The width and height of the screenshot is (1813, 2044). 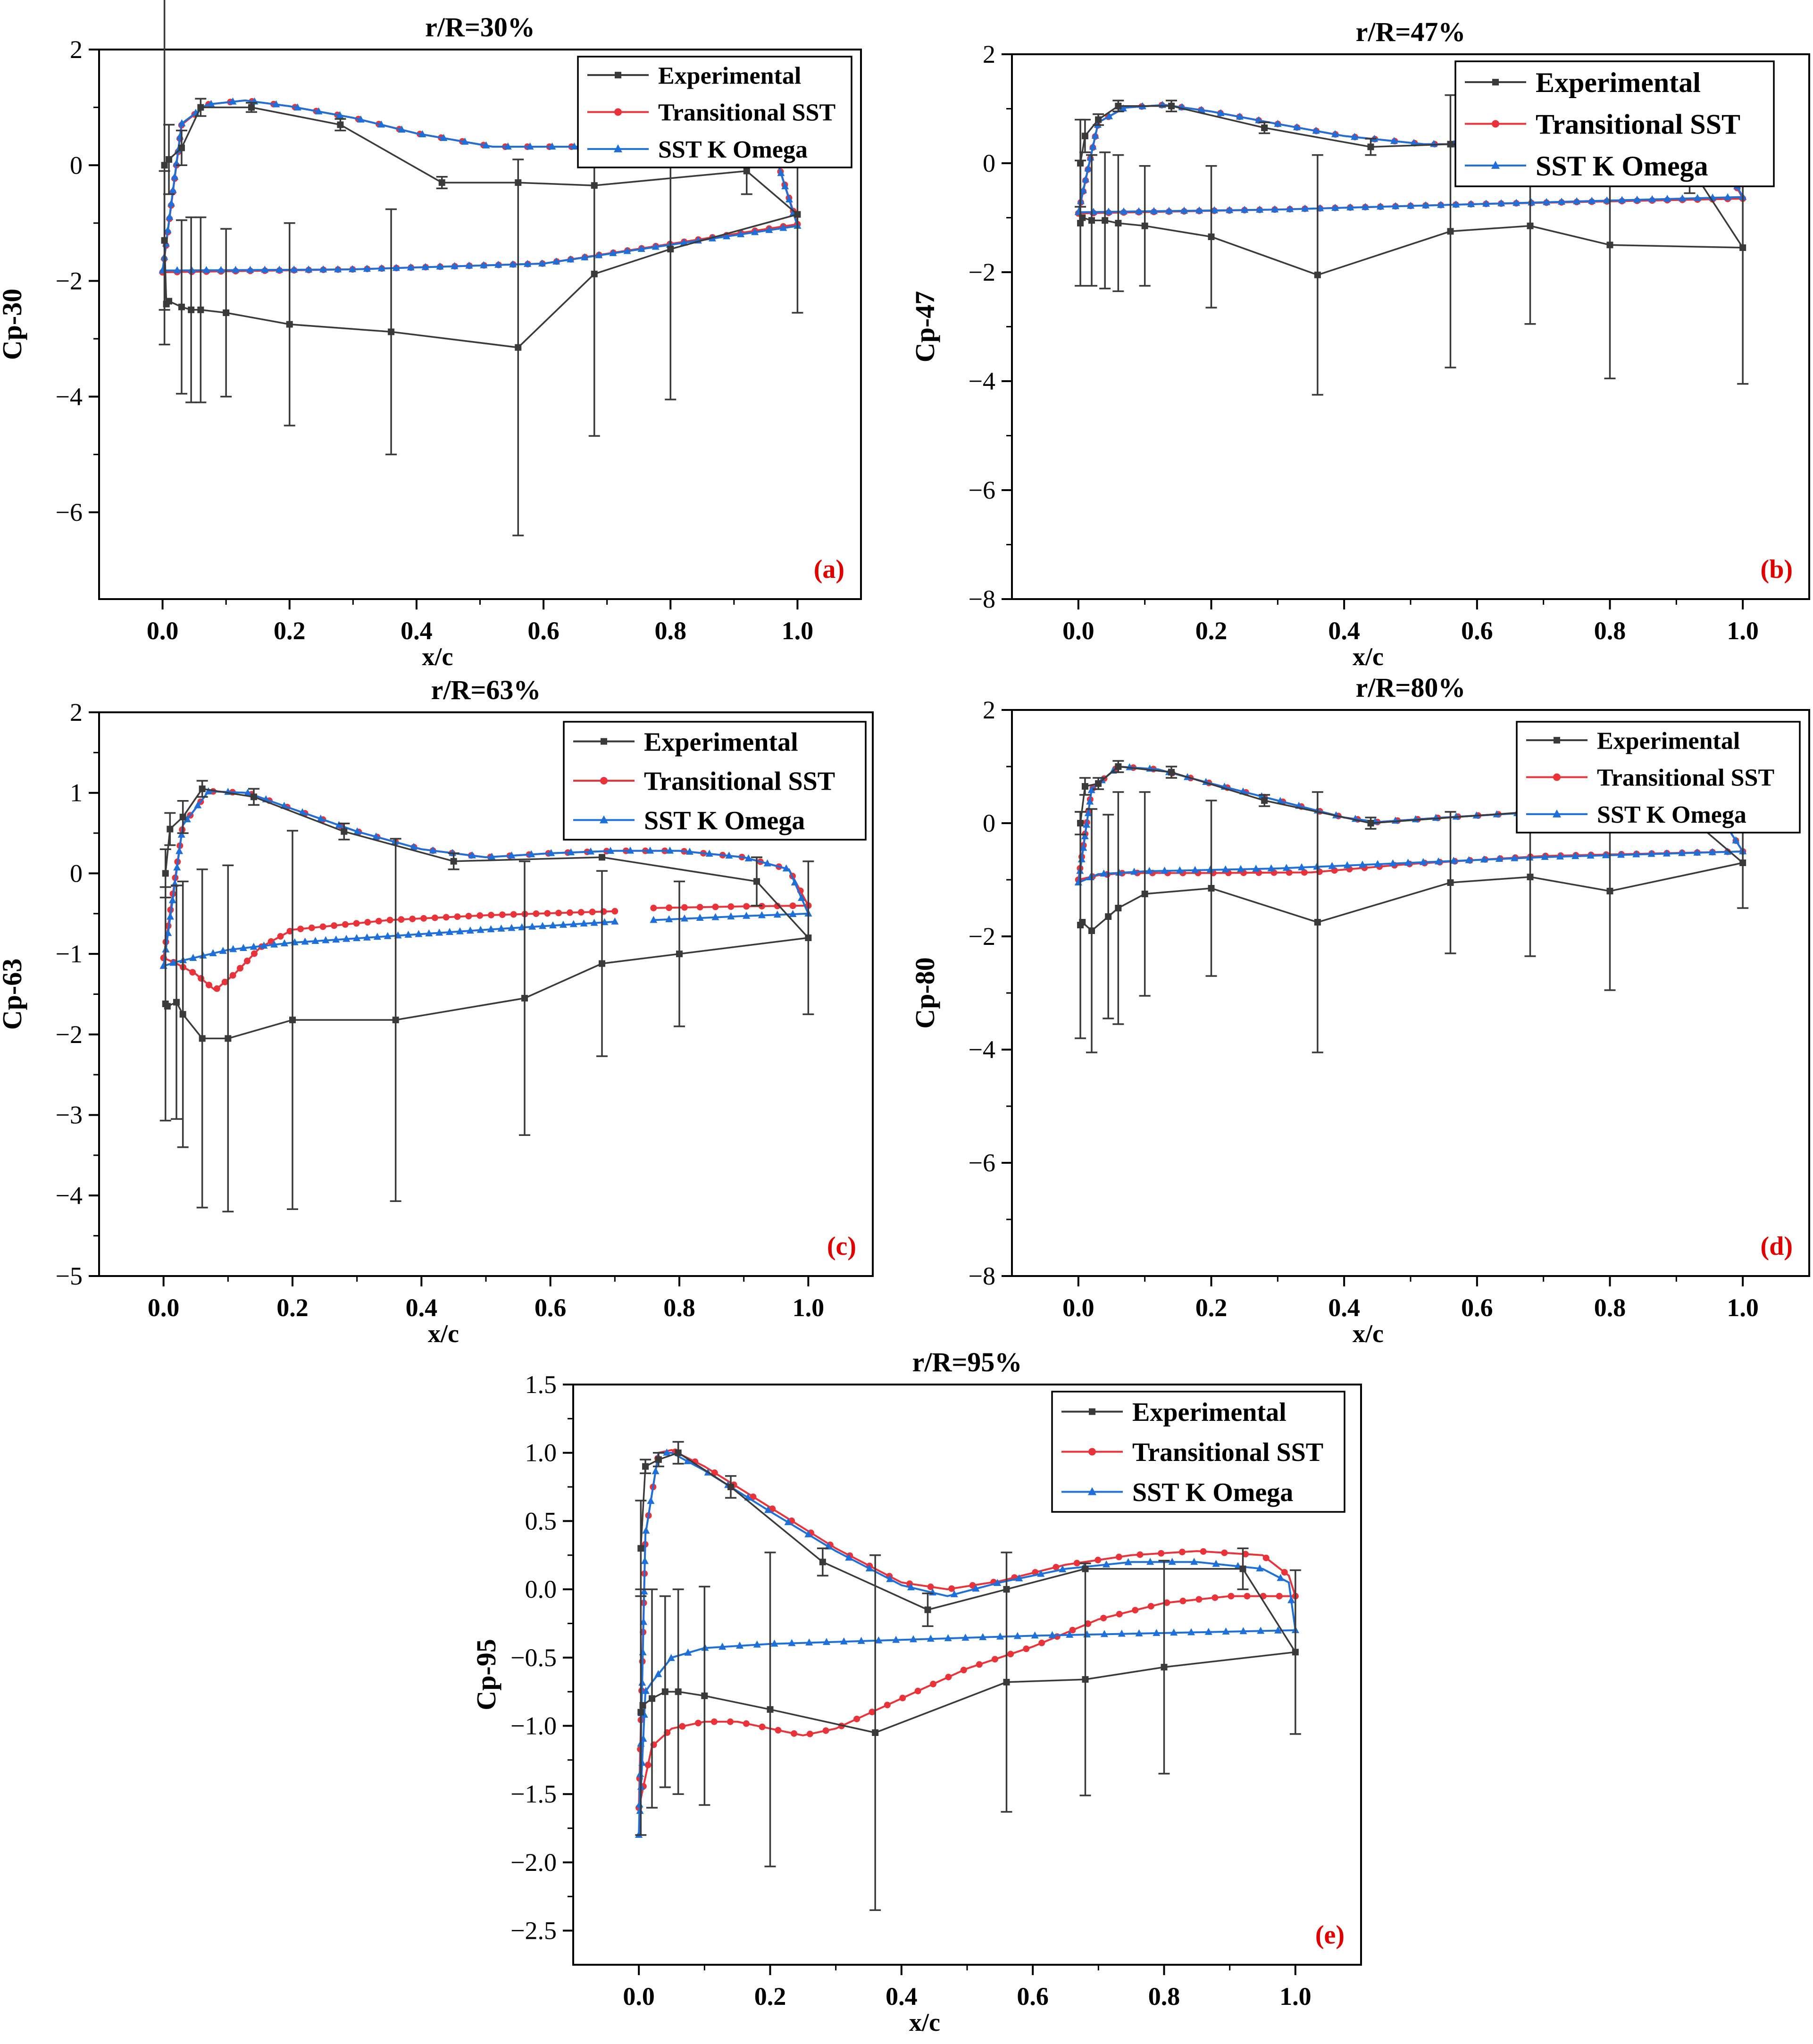 What do you see at coordinates (1368, 657) in the screenshot?
I see `x-axis-label: x/c` at bounding box center [1368, 657].